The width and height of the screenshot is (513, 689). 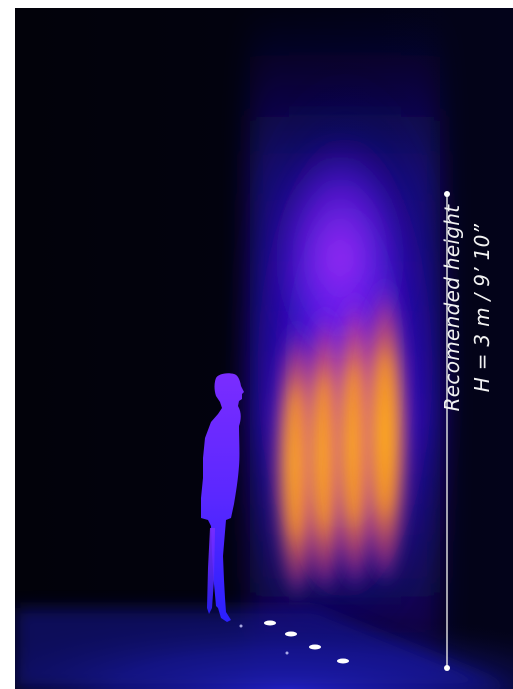 What do you see at coordinates (294, 642) in the screenshot?
I see `floor-uplights` at bounding box center [294, 642].